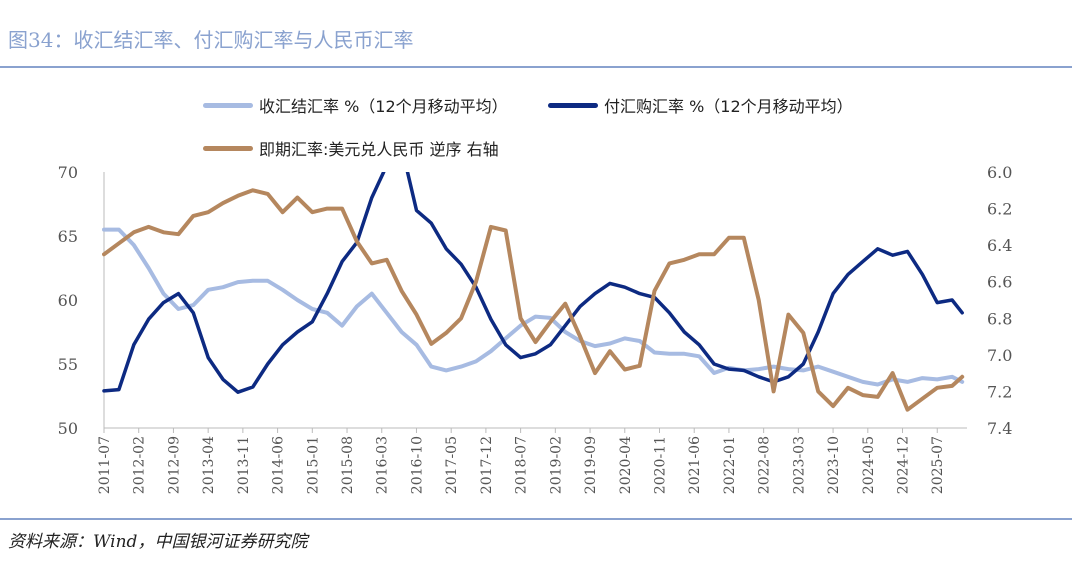 The width and height of the screenshot is (1080, 561). Describe the element at coordinates (158, 542) in the screenshot. I see `source-note: 资料来源：Wind，中国银河证券研究院` at that location.